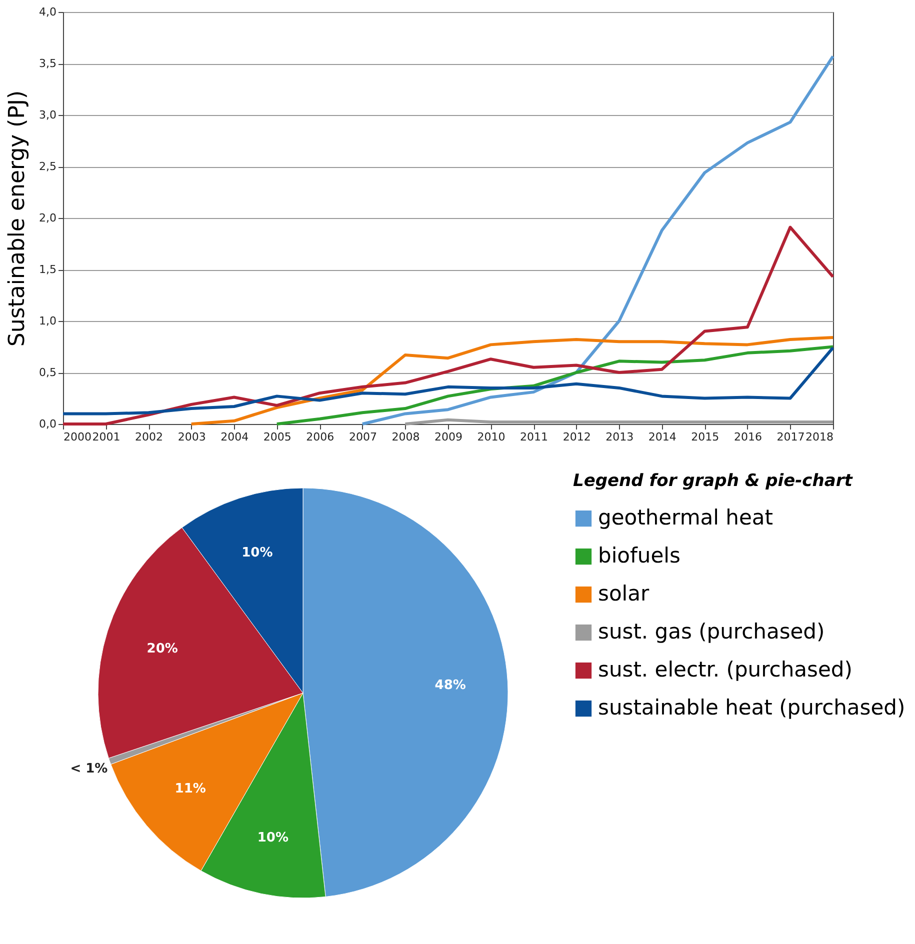 This screenshot has height=944, width=915. What do you see at coordinates (705, 437) in the screenshot?
I see `x-tick-label: 2015` at bounding box center [705, 437].